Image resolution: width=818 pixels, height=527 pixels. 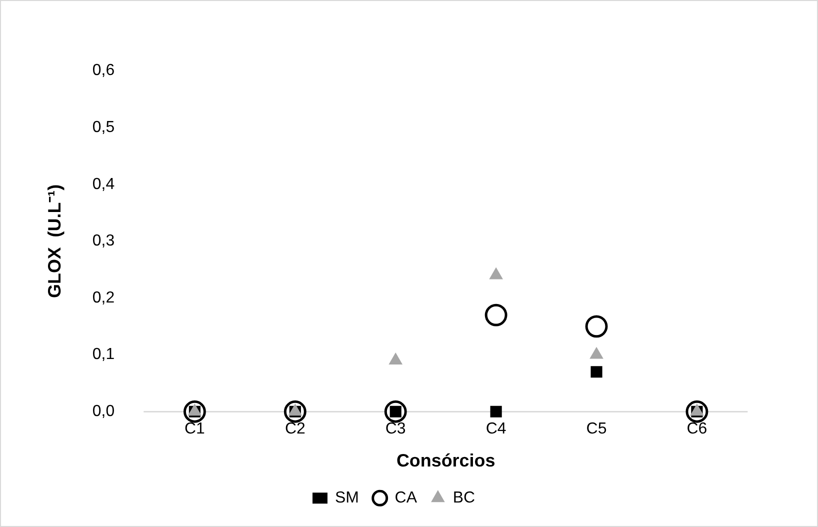 I want to click on x-tick-label: C6, so click(x=697, y=429).